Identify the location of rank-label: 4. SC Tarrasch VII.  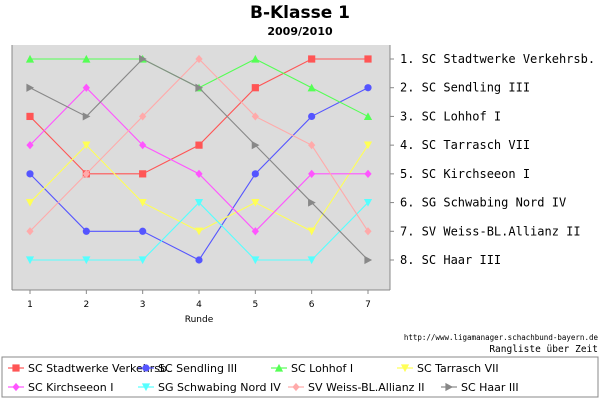
(465, 145).